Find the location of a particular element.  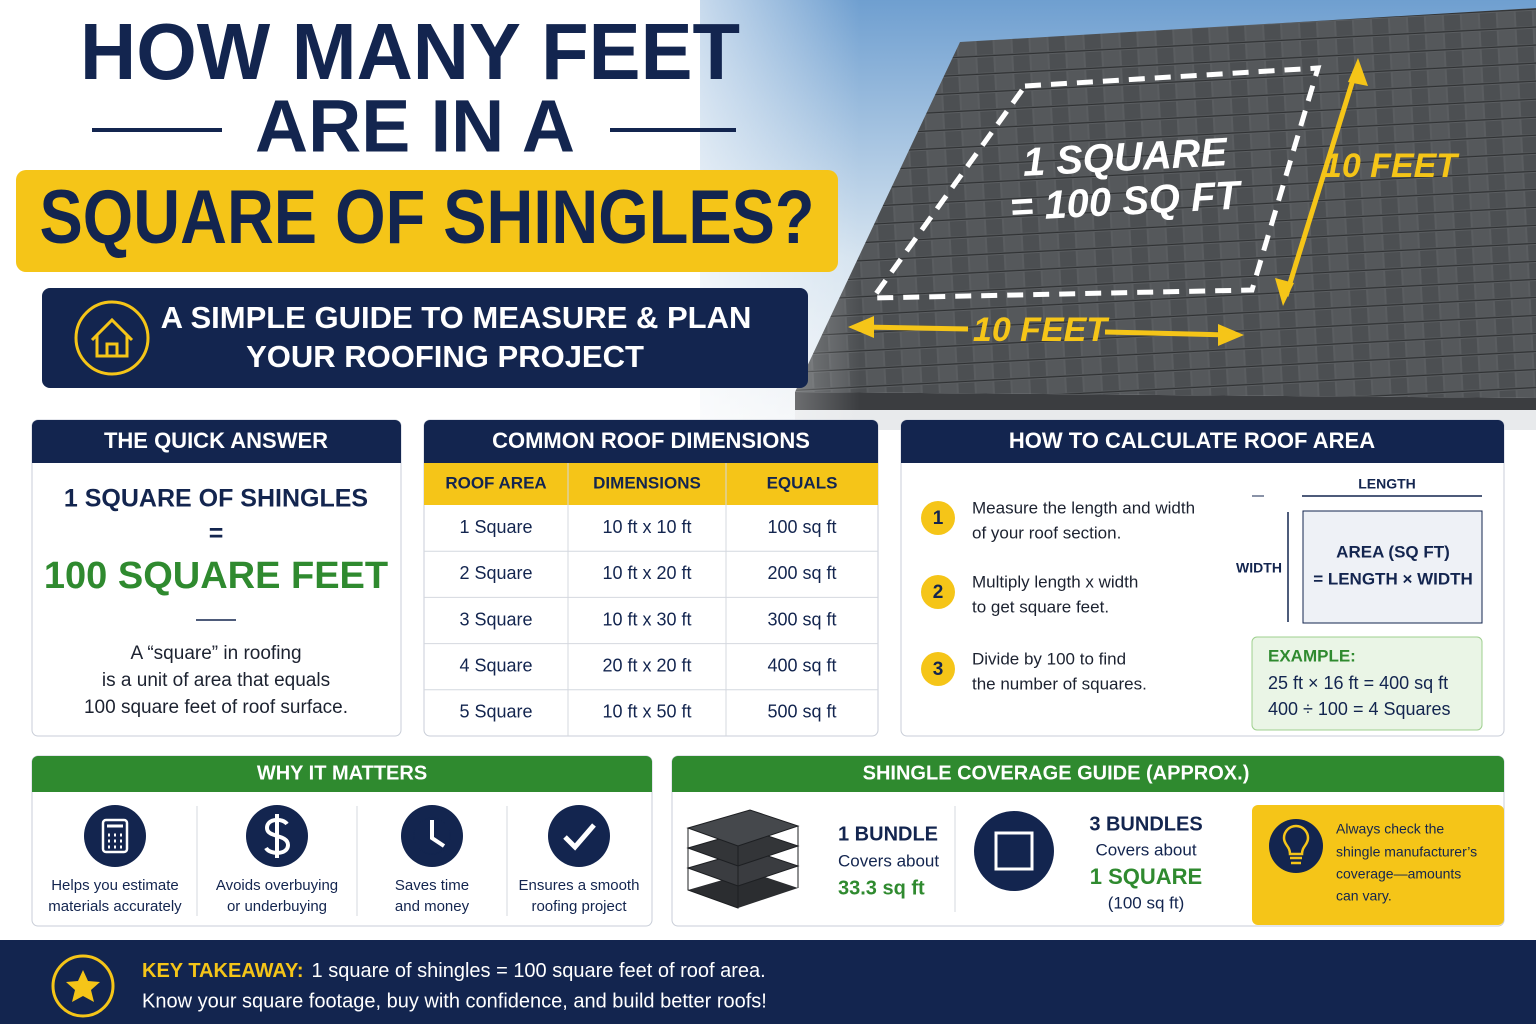

dollar-icon is located at coordinates (277, 836).